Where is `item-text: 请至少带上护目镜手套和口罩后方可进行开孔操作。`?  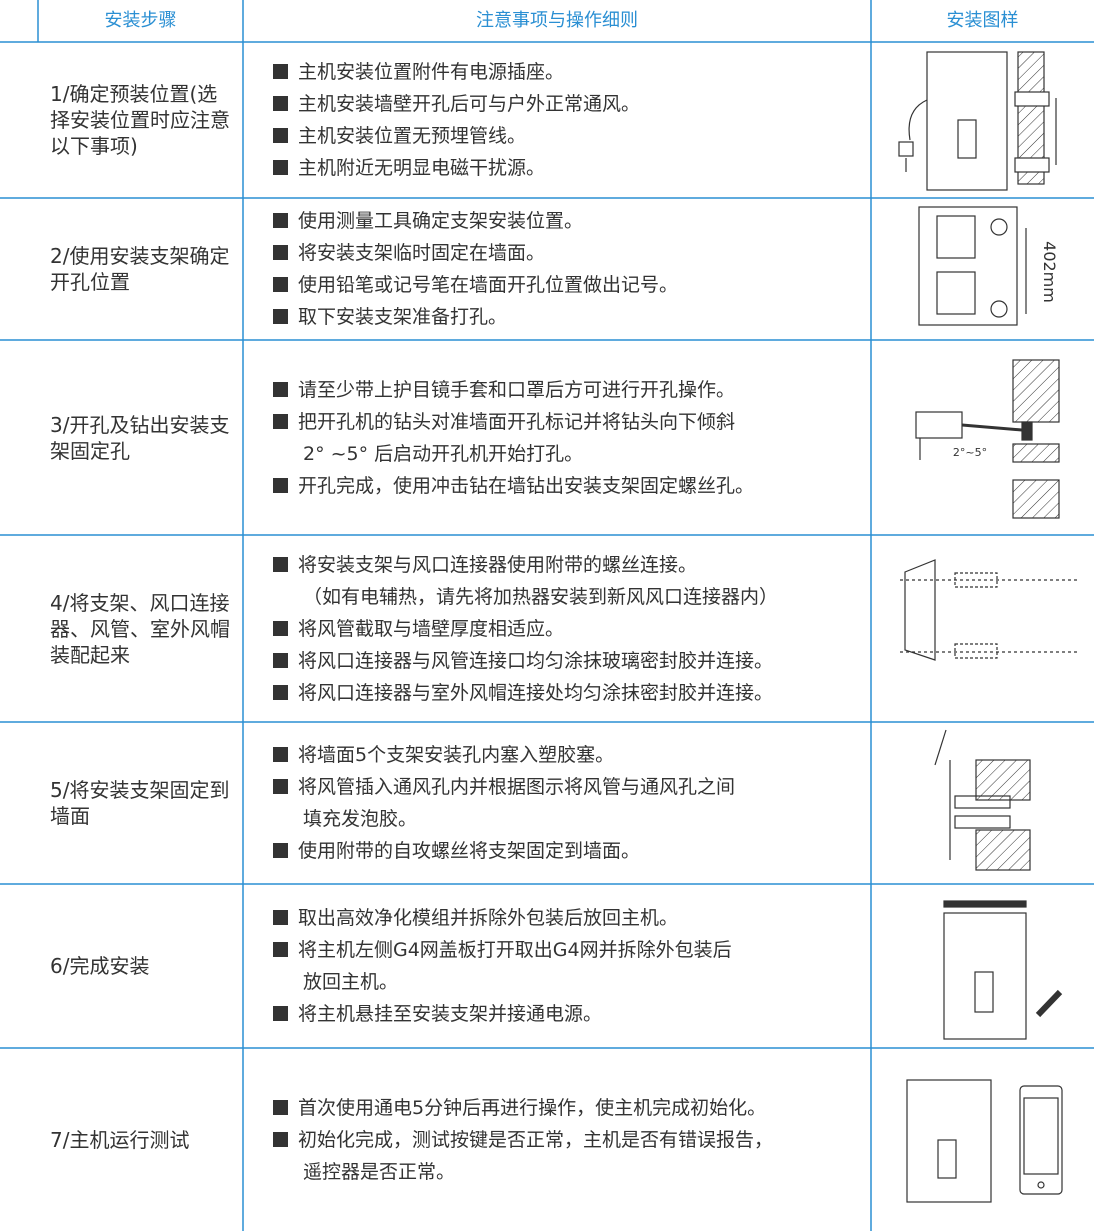
item-text: 请至少带上护目镜手套和口罩后方可进行开孔操作。 is located at coordinates (517, 389).